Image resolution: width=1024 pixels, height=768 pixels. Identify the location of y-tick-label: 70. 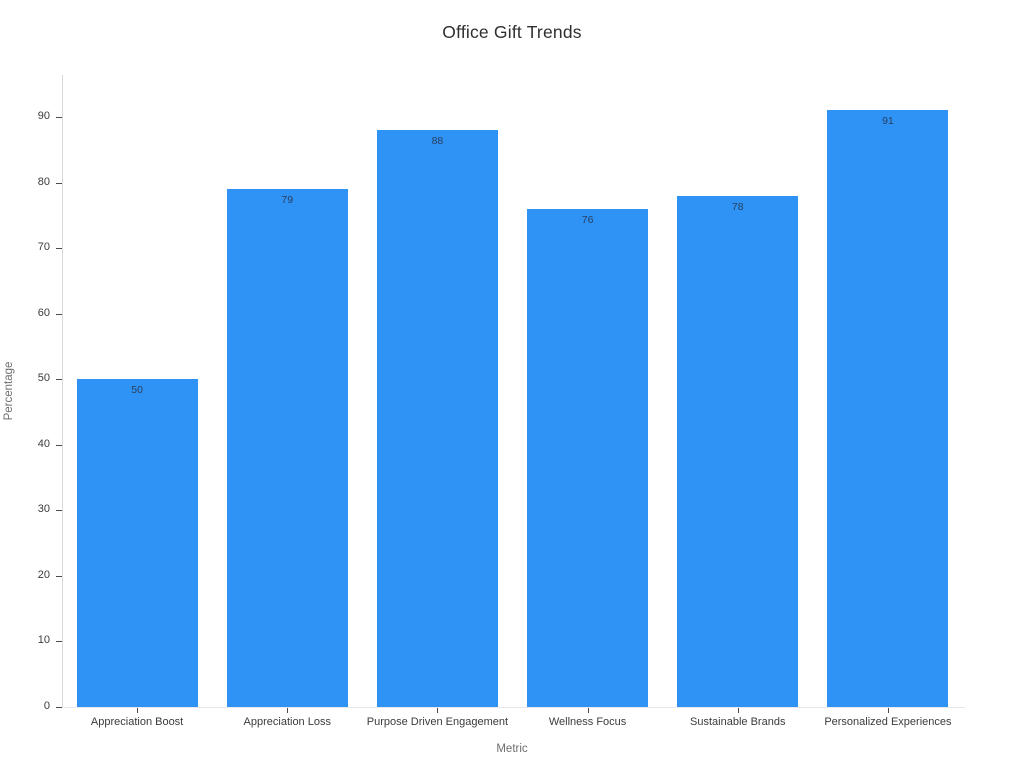
(43, 247).